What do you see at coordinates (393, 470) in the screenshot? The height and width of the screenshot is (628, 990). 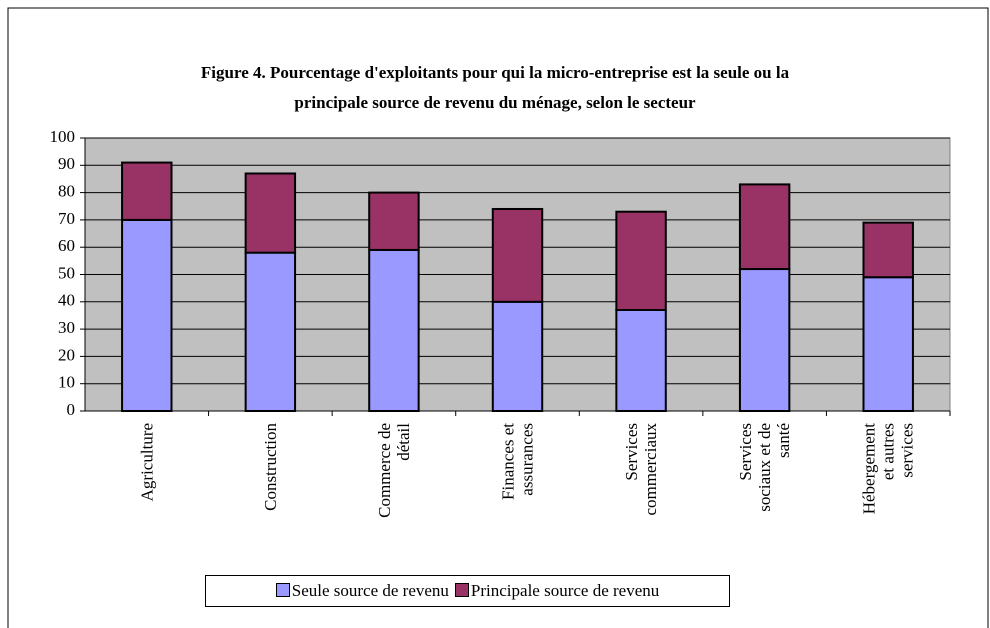 I see `x-tick-label: Commerce de détail` at bounding box center [393, 470].